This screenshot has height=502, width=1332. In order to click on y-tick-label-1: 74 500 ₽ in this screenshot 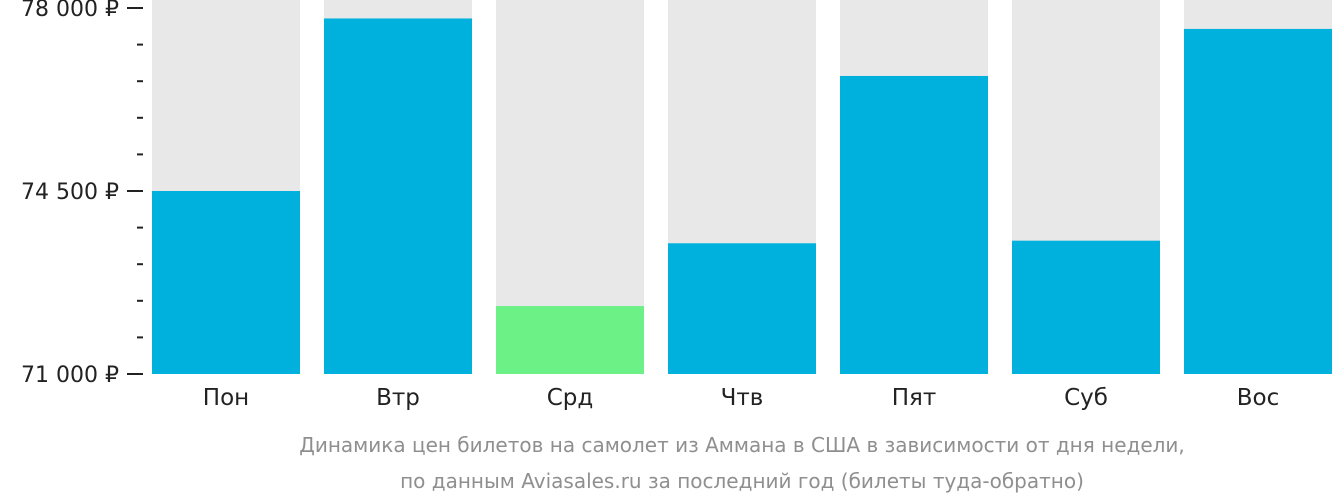, I will do `click(70, 192)`.